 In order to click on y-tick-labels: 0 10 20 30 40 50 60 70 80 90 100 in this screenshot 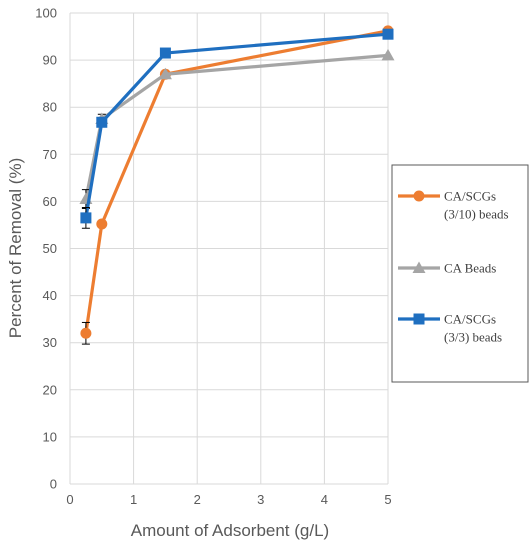, I will do `click(46, 249)`.